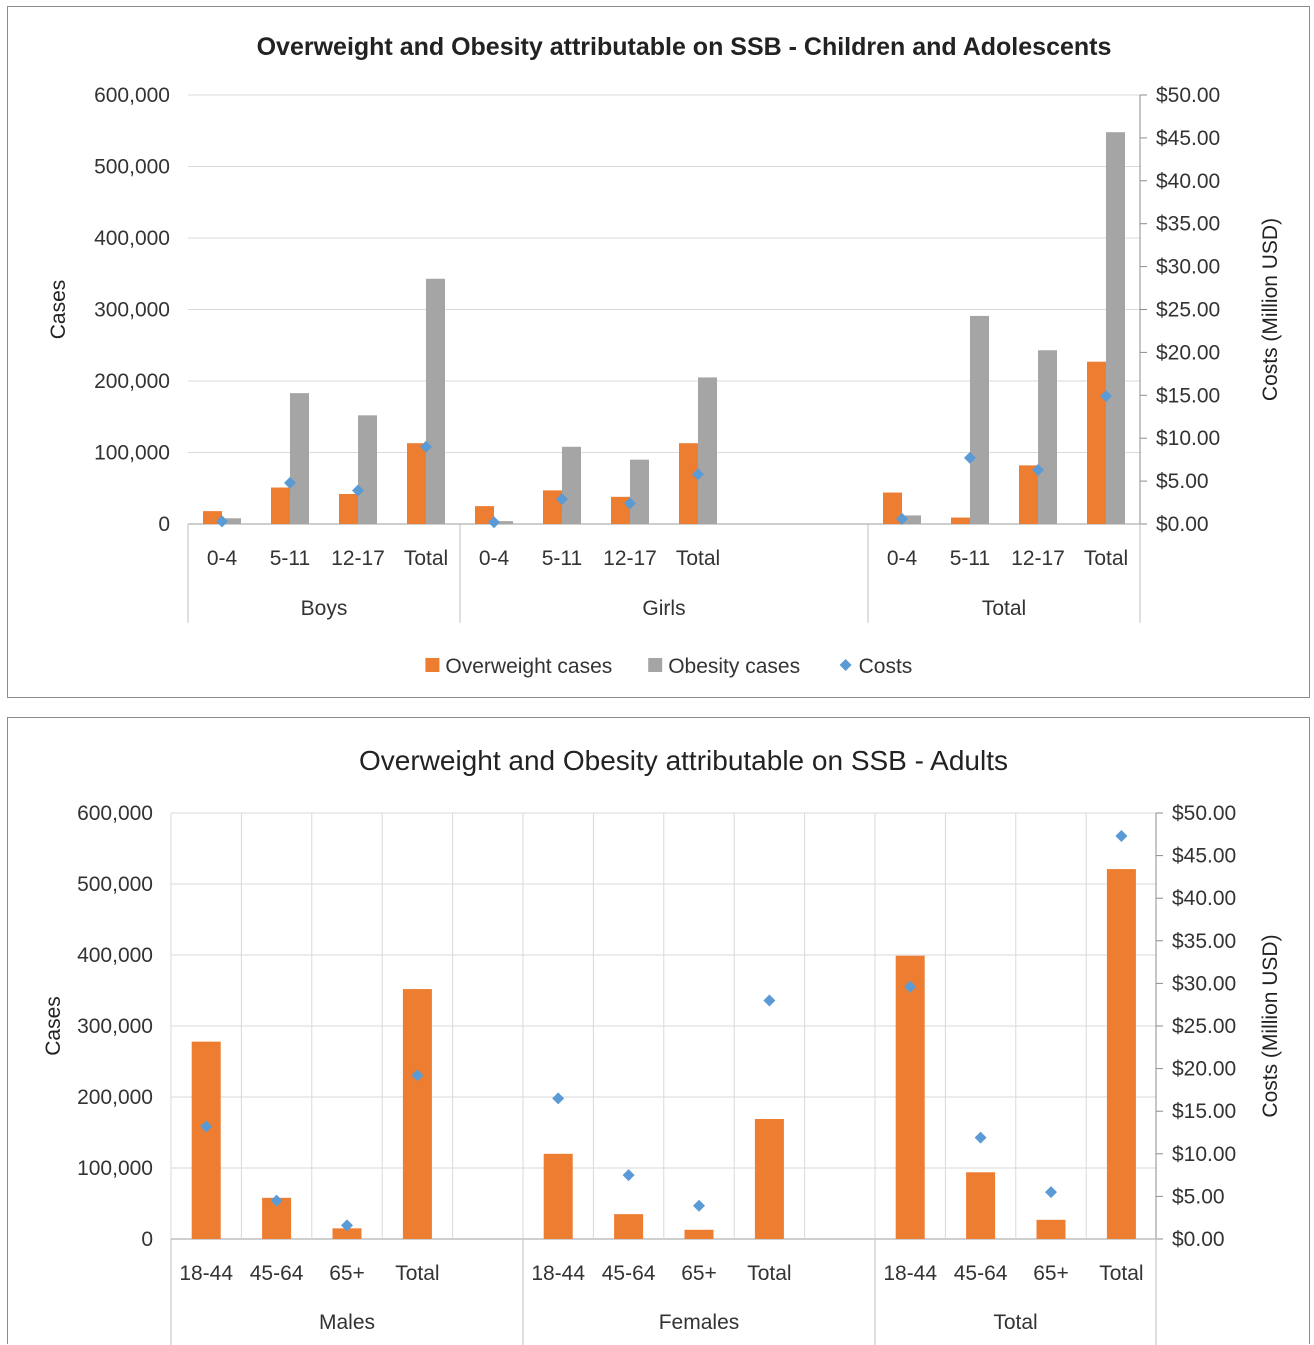 The image size is (1314, 1345). Describe the element at coordinates (663, 608) in the screenshot. I see `group-label: Girls` at that location.